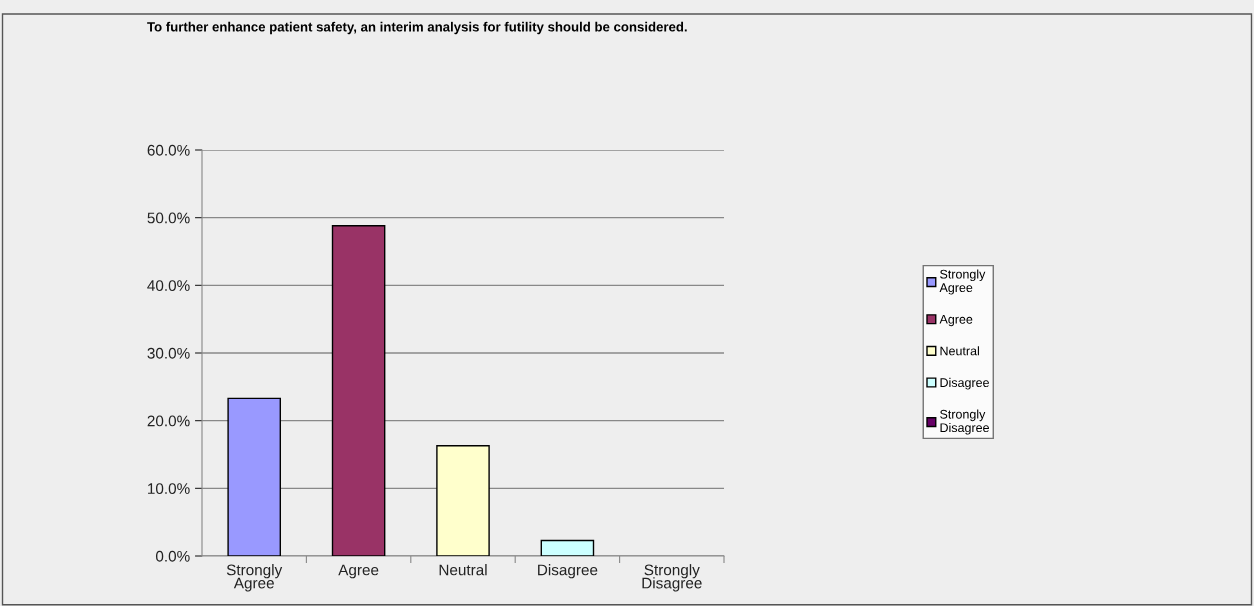  I want to click on legend-label: Disagree, so click(964, 383).